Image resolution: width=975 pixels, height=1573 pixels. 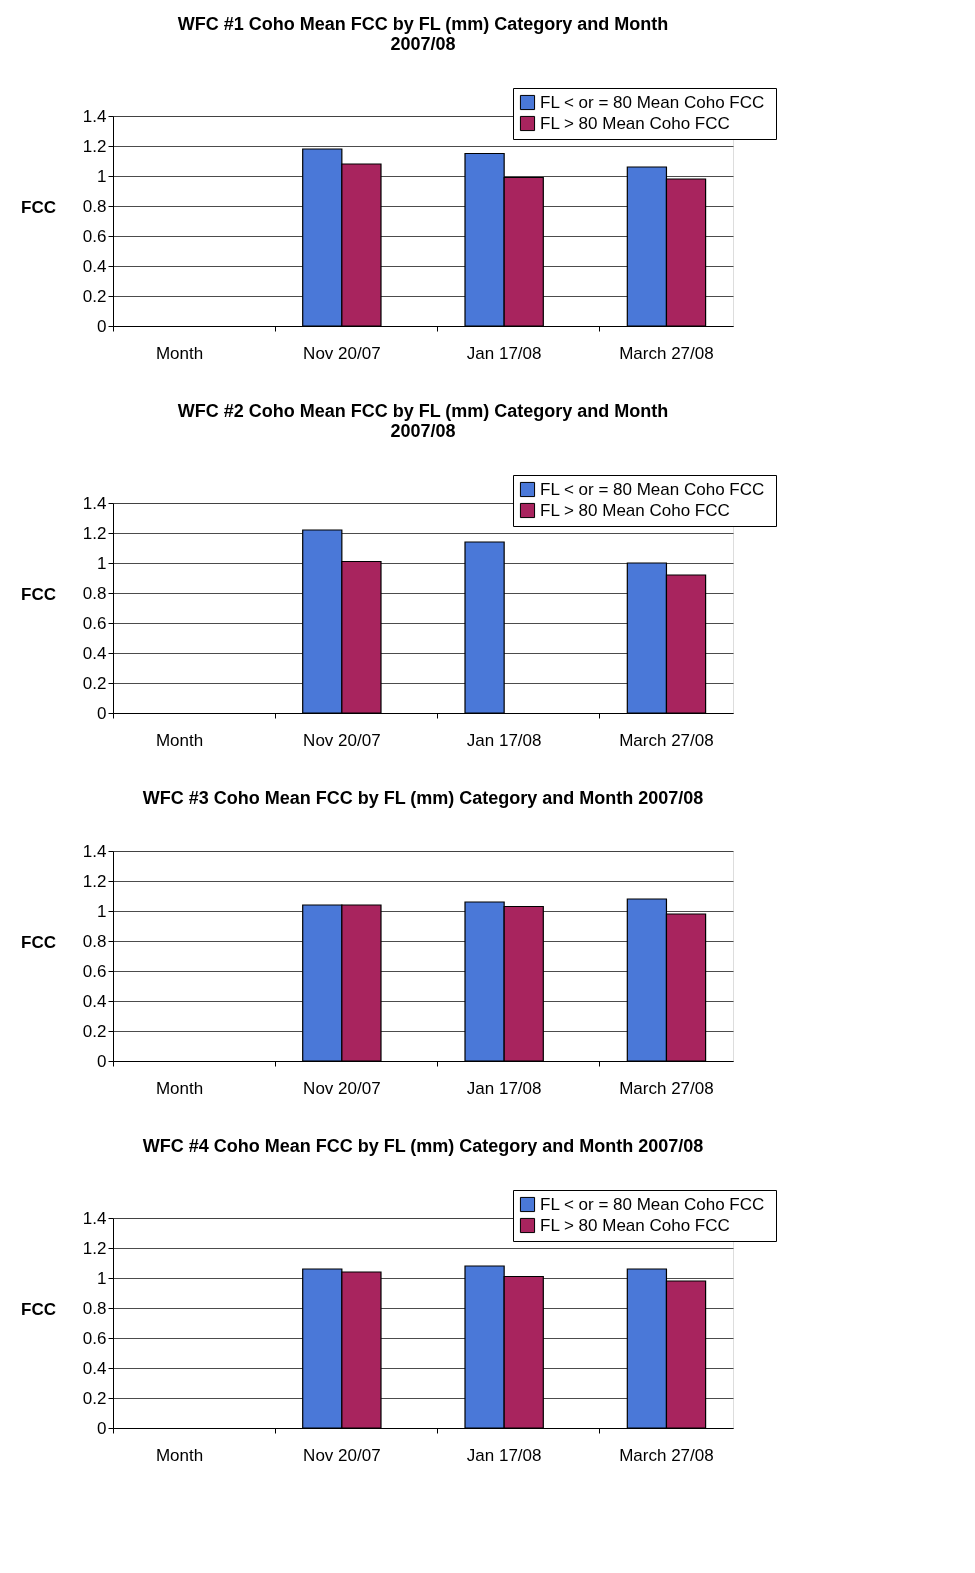 I want to click on chart-title: WFC #3 Coho Mean FCC by FL (mm) Category and Month 2007/08, so click(x=423, y=798).